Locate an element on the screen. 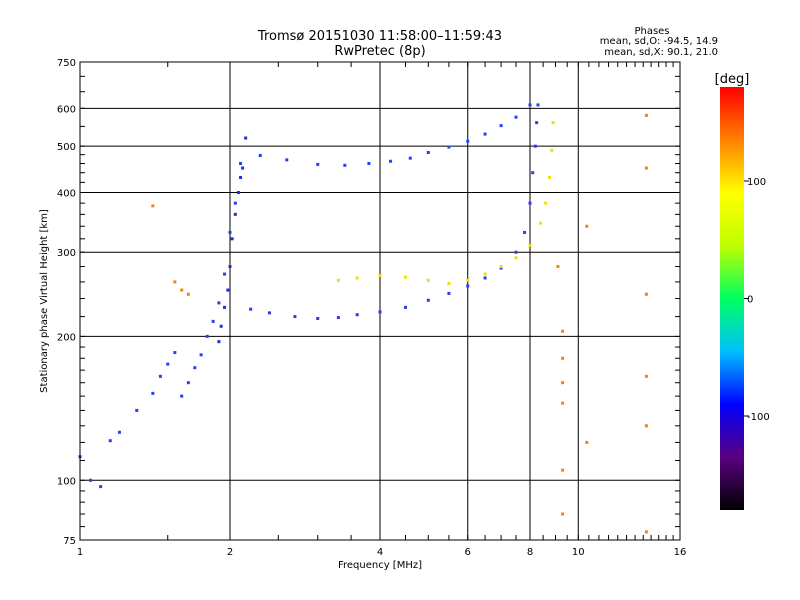 The image size is (800, 600). colorbar-tick-label: 0 is located at coordinates (750, 300).